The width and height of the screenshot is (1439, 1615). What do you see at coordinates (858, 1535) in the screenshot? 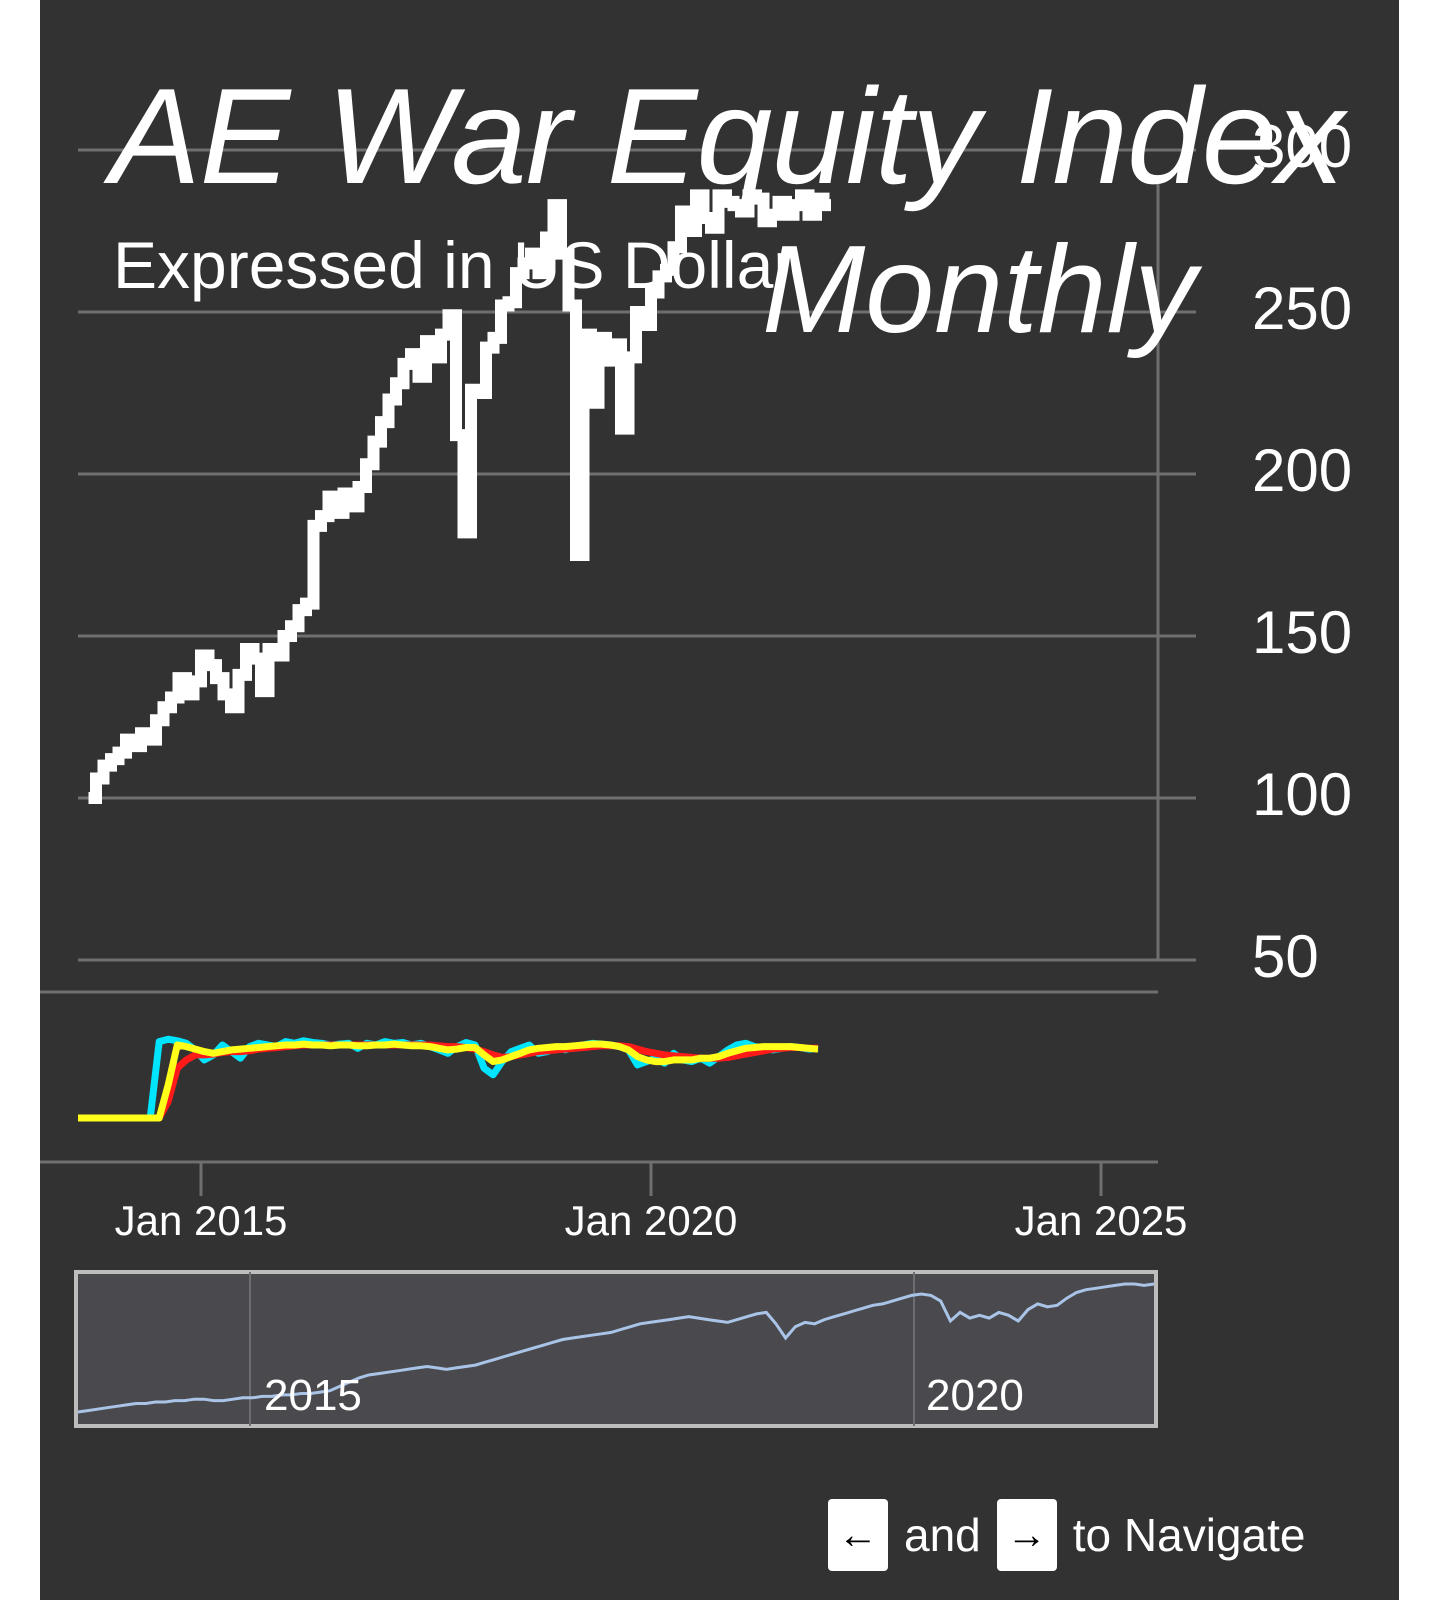
I see `left-arrow-key: ←` at bounding box center [858, 1535].